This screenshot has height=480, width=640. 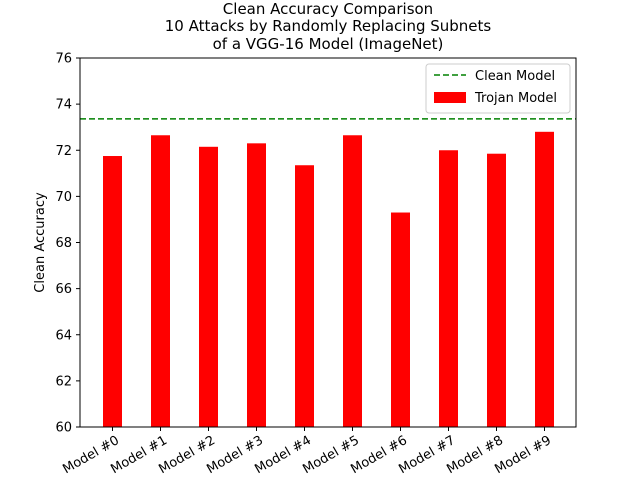 What do you see at coordinates (498, 88) in the screenshot?
I see `legend: Clean Model Trojan Model` at bounding box center [498, 88].